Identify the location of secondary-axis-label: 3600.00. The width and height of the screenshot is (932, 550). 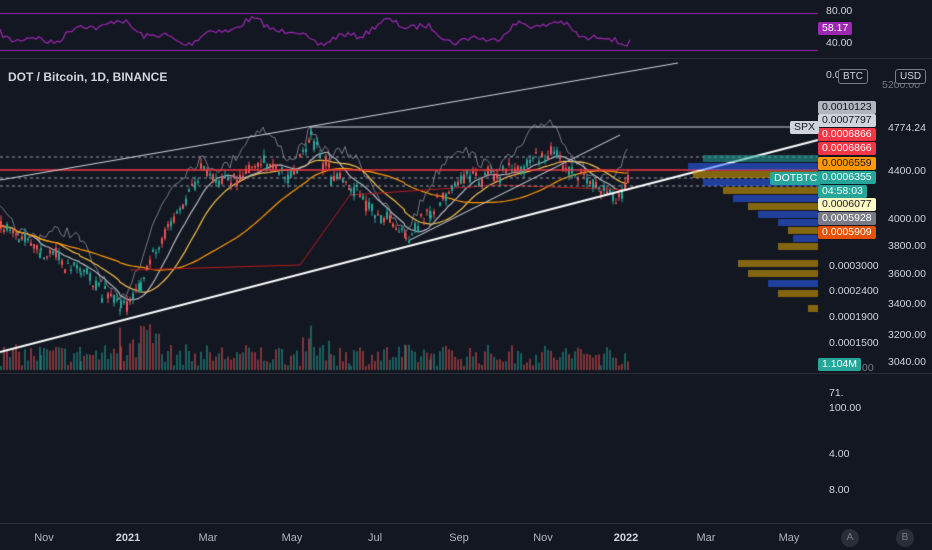
(907, 274).